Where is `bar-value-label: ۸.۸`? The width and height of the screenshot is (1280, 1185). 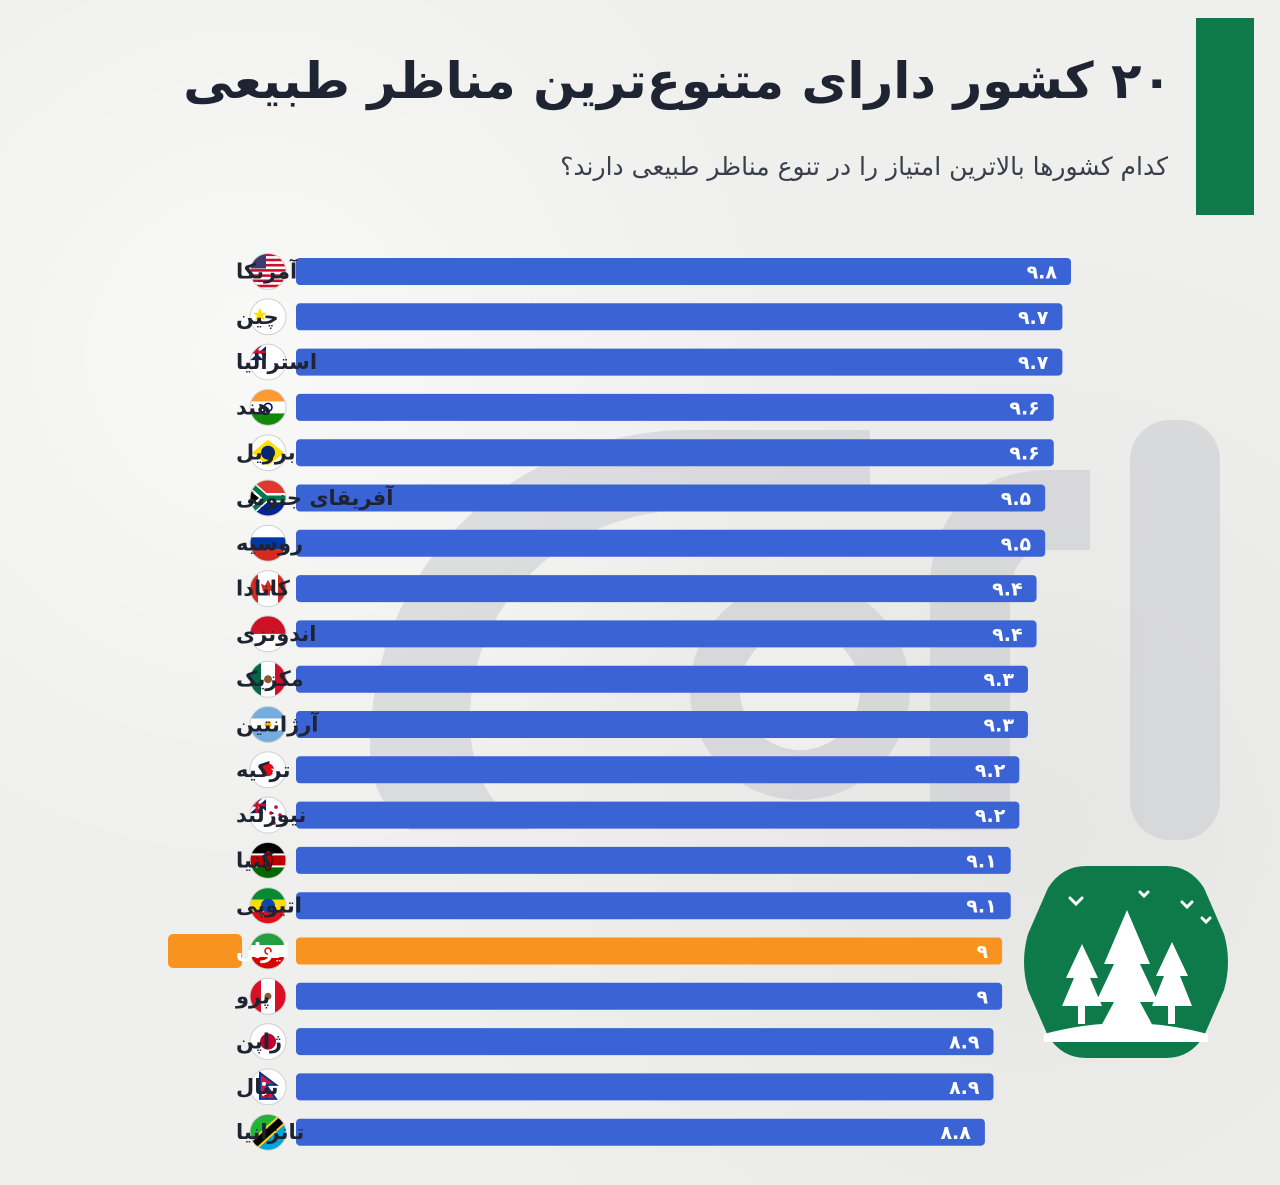
bar-value-label: ۸.۸ is located at coordinates (955, 1133).